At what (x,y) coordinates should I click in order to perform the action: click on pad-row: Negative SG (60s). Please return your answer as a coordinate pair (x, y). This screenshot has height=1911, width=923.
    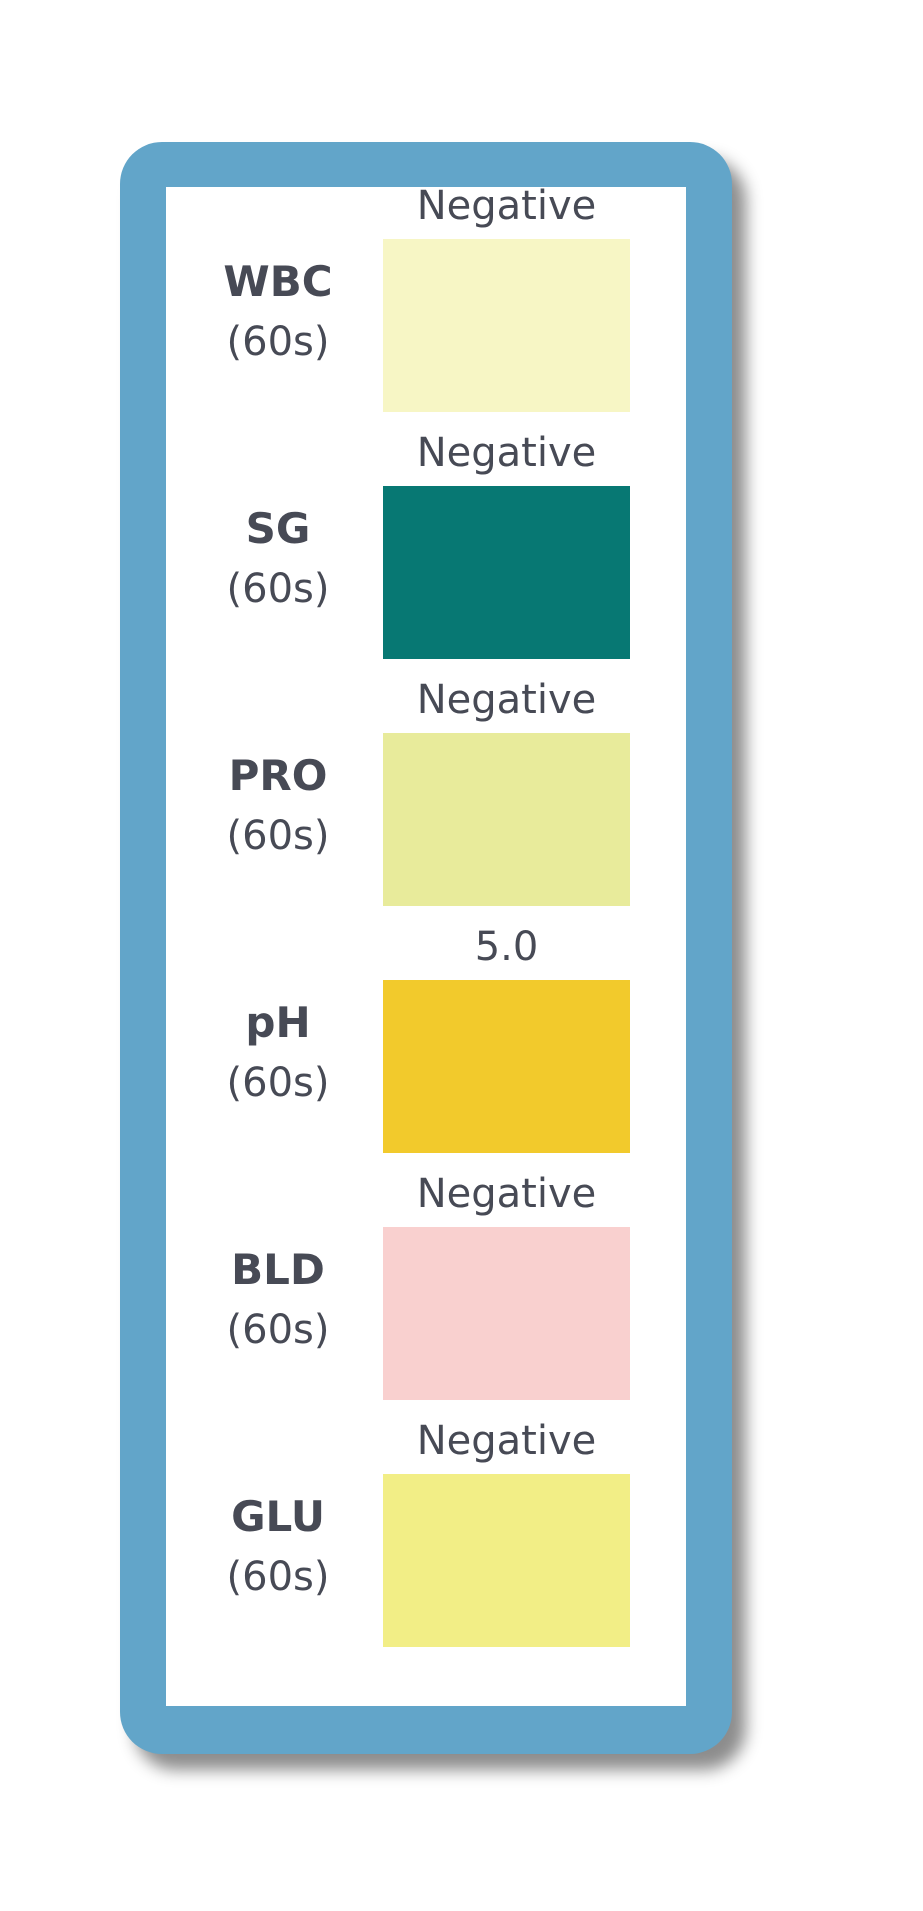
    Looking at the image, I should click on (426, 531).